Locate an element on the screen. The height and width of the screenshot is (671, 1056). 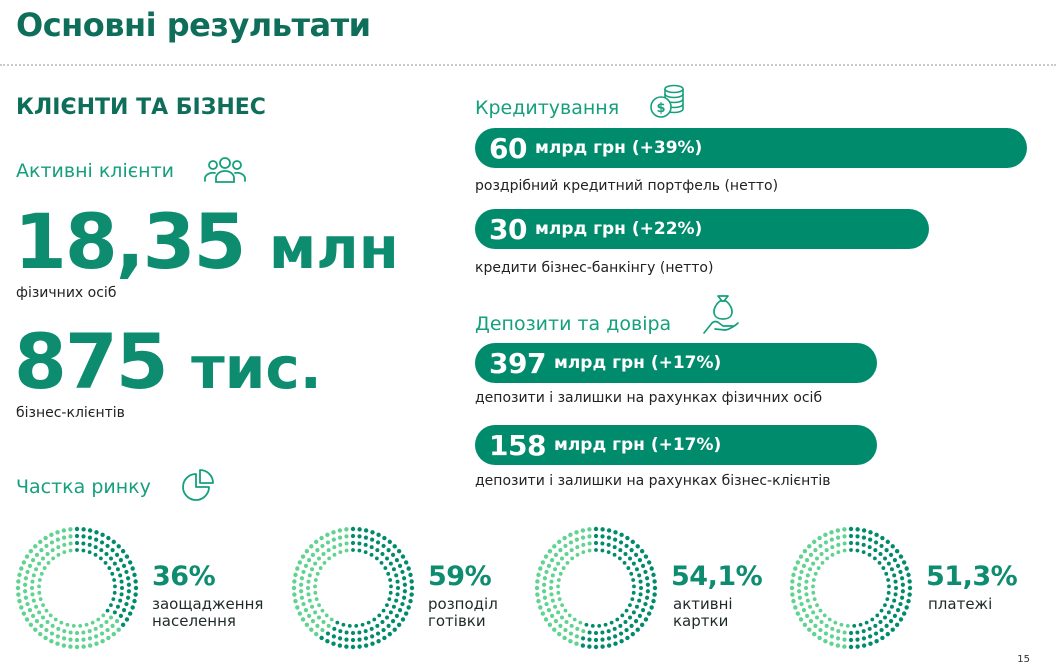
users-icon is located at coordinates (225, 170).